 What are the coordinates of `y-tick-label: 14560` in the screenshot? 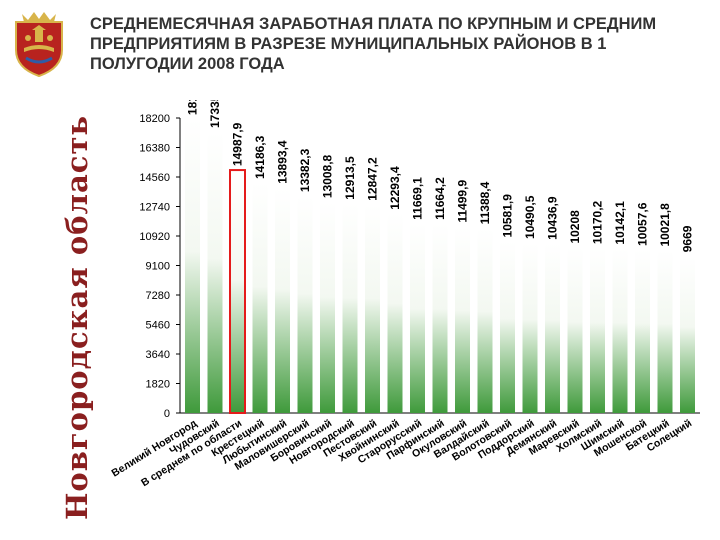 It's located at (154, 178).